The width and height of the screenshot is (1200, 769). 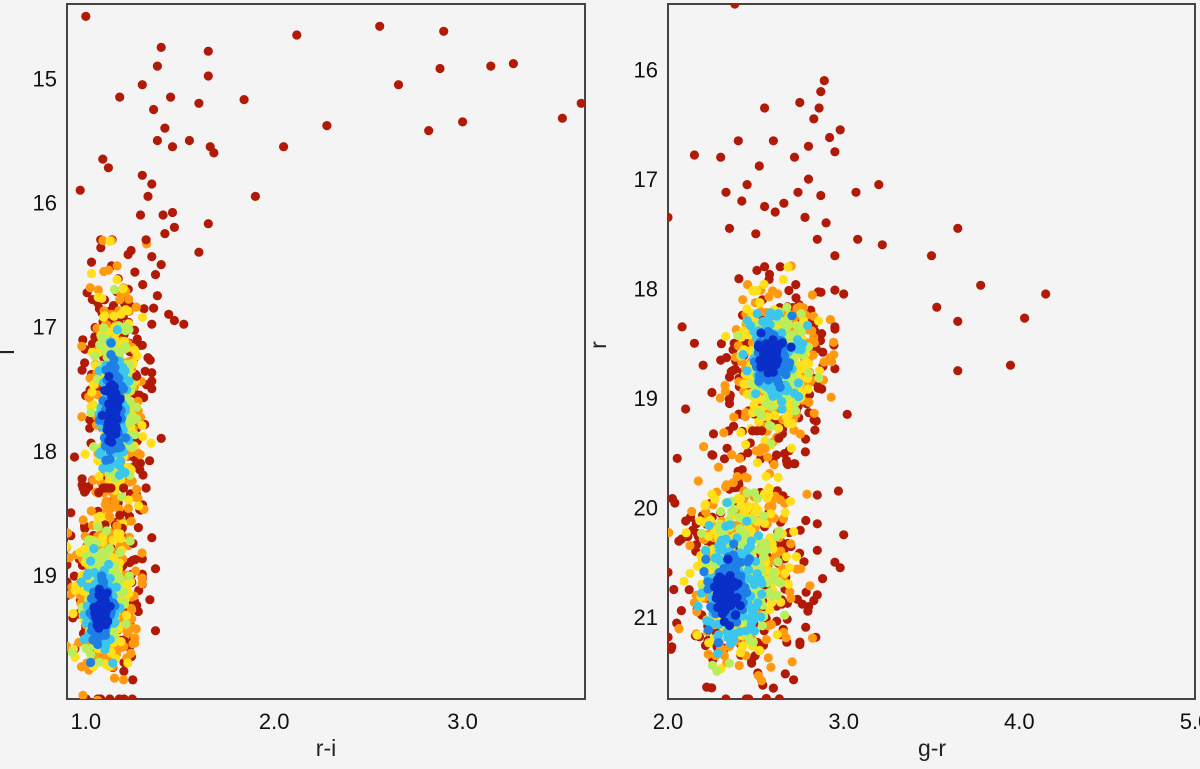 I want to click on x-tick-label: 5.0, so click(x=1190, y=721).